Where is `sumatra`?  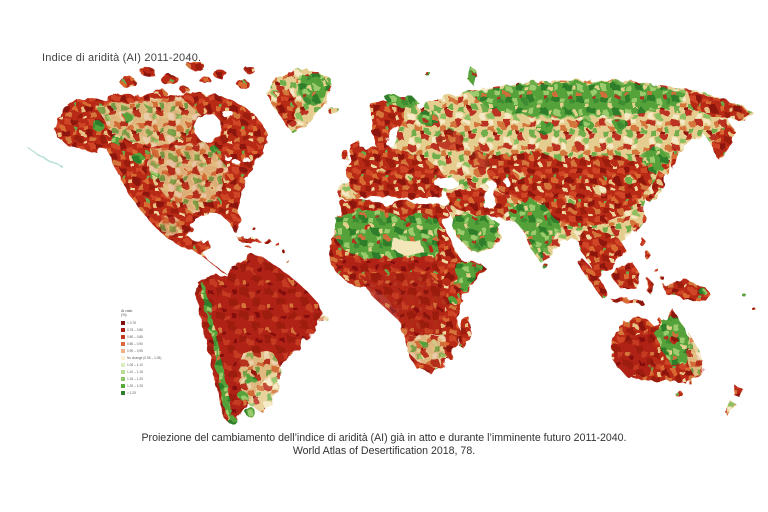 sumatra is located at coordinates (593, 278).